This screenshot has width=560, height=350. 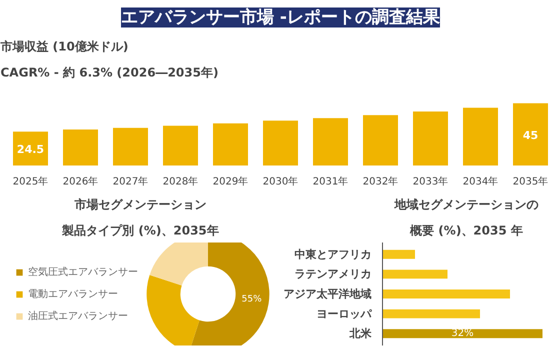 I want to click on data-label: 55%, so click(x=252, y=299).